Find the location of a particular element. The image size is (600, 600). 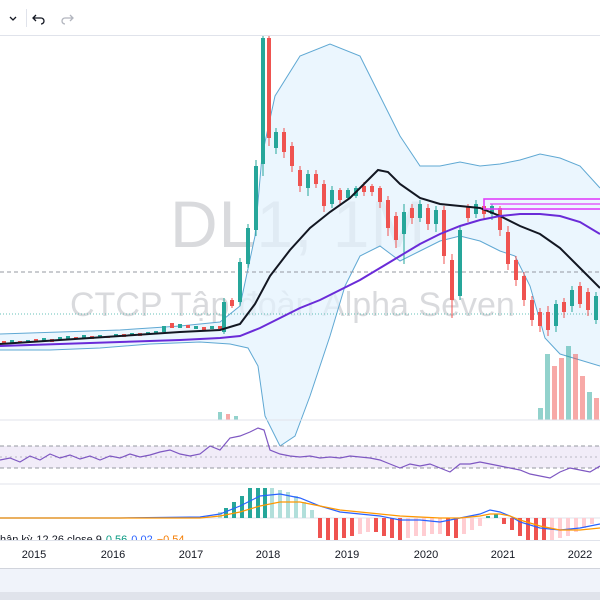

horizontal-scrollbar is located at coordinates (300, 596).